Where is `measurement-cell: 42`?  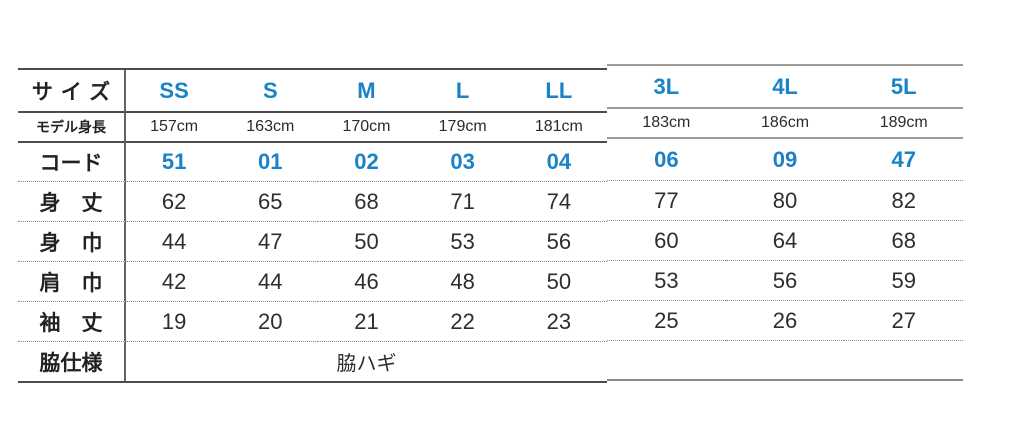 measurement-cell: 42 is located at coordinates (174, 282).